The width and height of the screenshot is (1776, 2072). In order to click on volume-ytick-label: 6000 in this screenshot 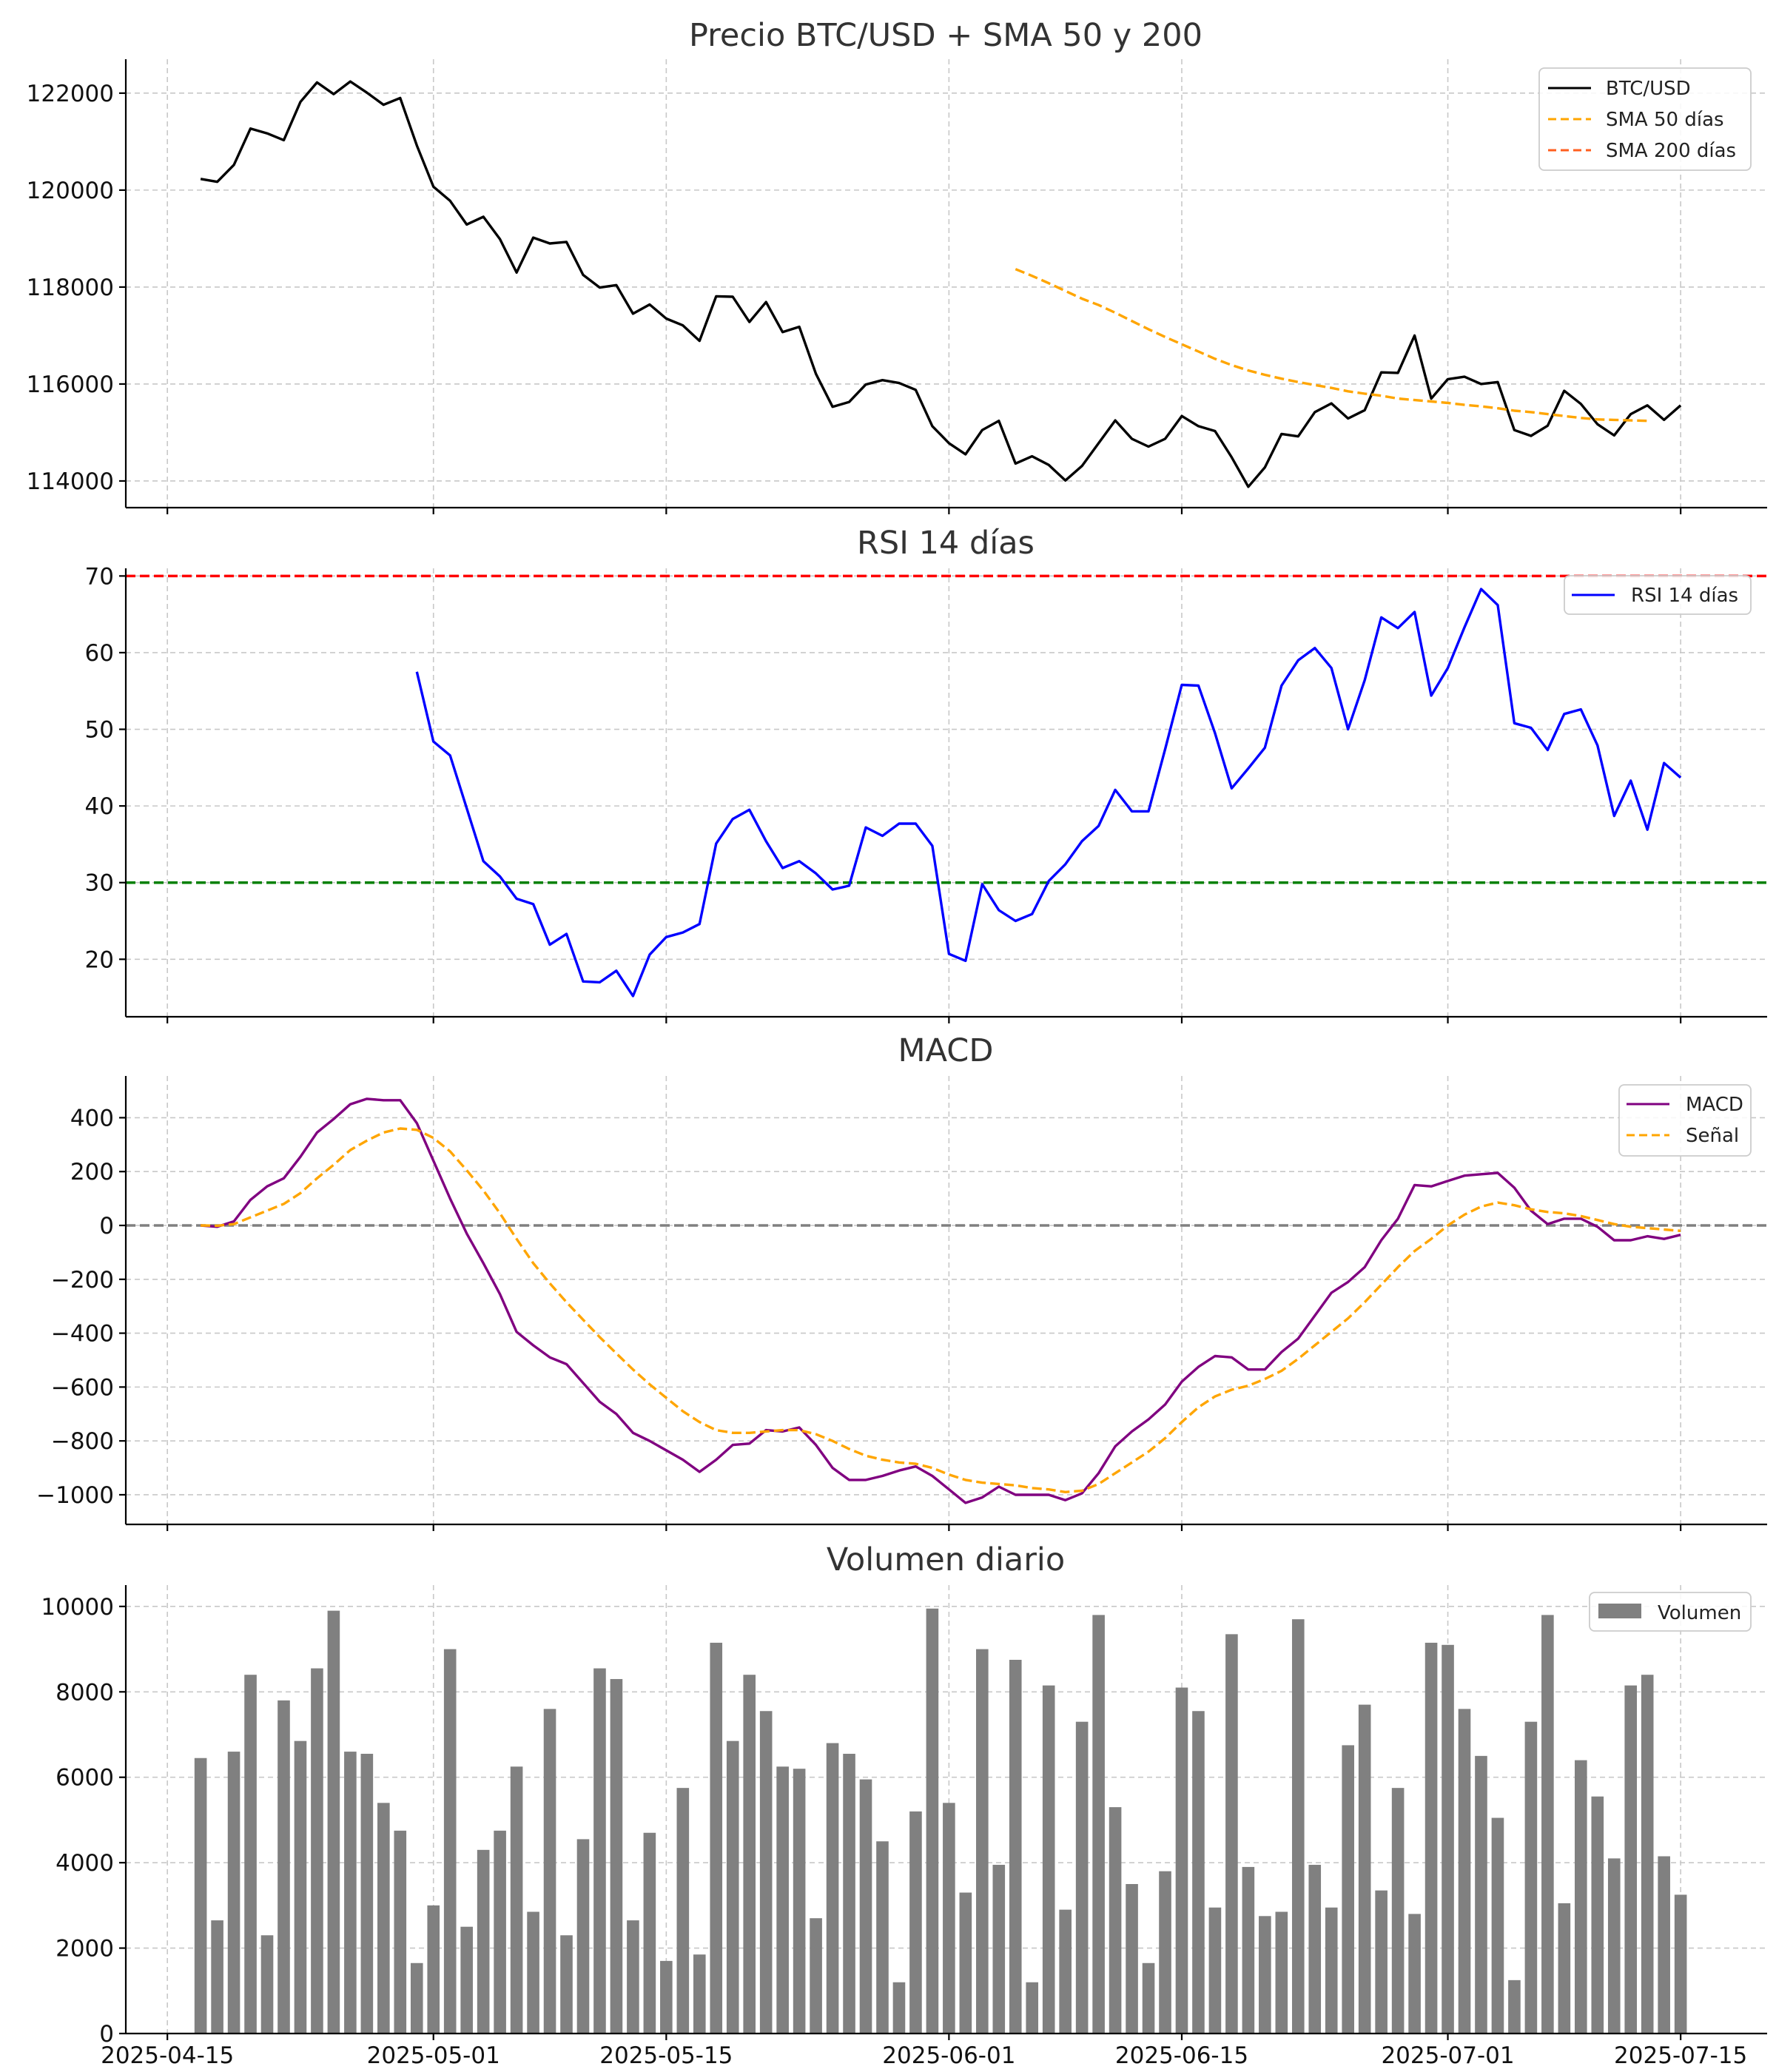, I will do `click(85, 1778)`.